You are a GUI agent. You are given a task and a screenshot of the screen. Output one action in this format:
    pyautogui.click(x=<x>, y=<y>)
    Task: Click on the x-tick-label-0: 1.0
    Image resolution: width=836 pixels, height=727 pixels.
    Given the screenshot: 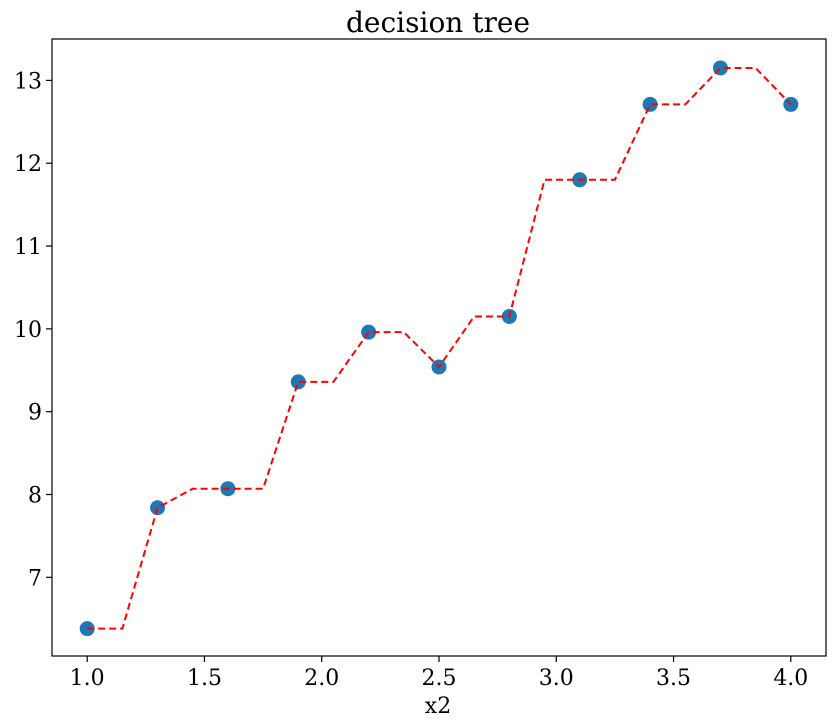 What is the action you would take?
    pyautogui.click(x=87, y=678)
    